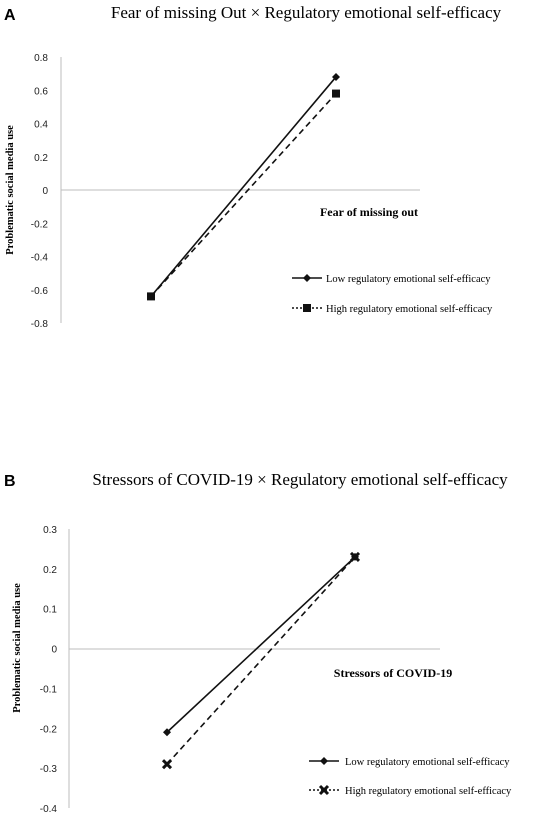  What do you see at coordinates (41, 58) in the screenshot?
I see `panel-a-y-tick-label: 0.8` at bounding box center [41, 58].